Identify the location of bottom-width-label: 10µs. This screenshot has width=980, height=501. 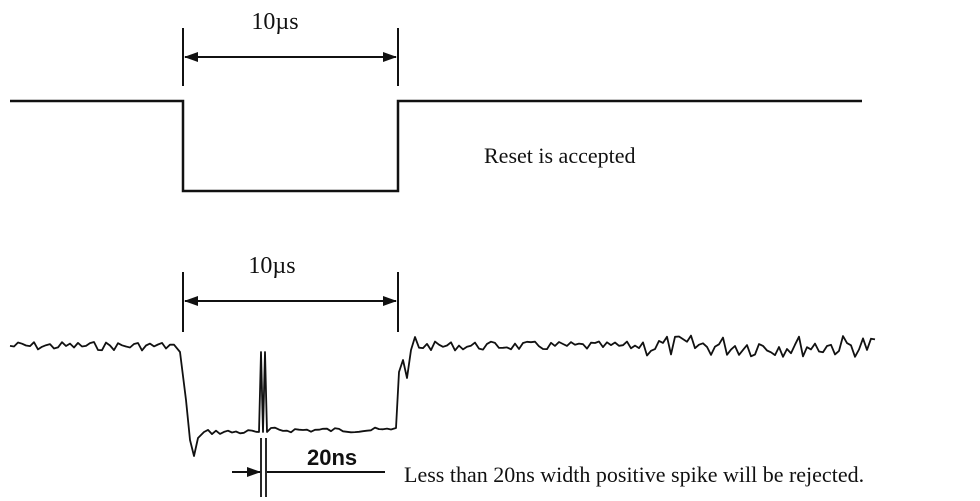
(271, 266).